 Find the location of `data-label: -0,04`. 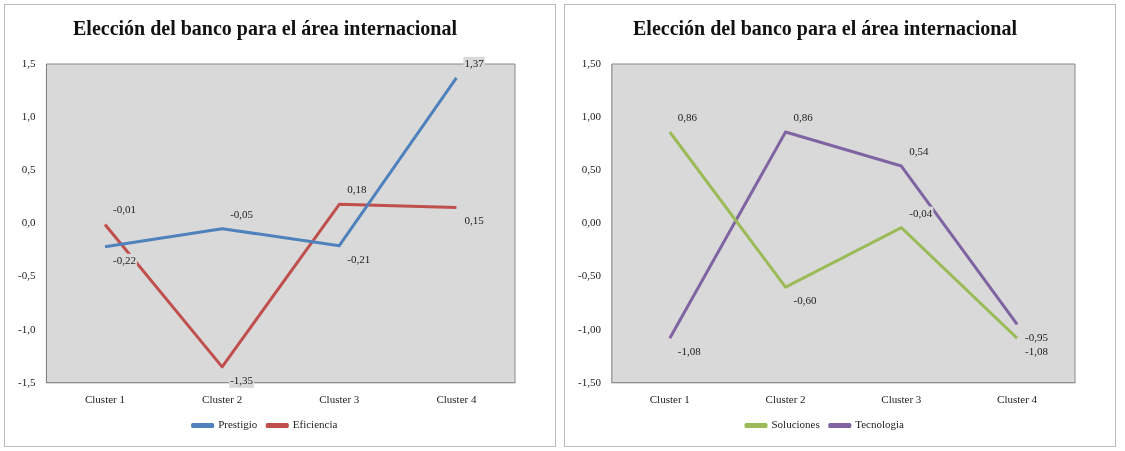

data-label: -0,04 is located at coordinates (921, 212).